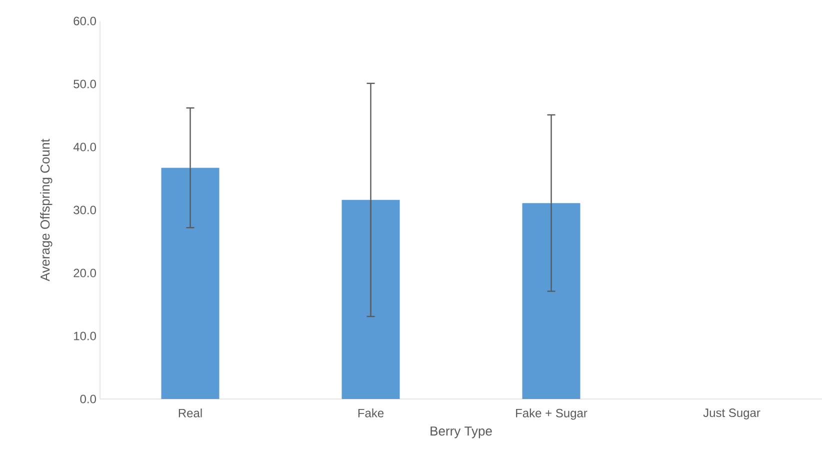 The width and height of the screenshot is (822, 472). Describe the element at coordinates (731, 414) in the screenshot. I see `x-tick-label: Just Sugar` at that location.